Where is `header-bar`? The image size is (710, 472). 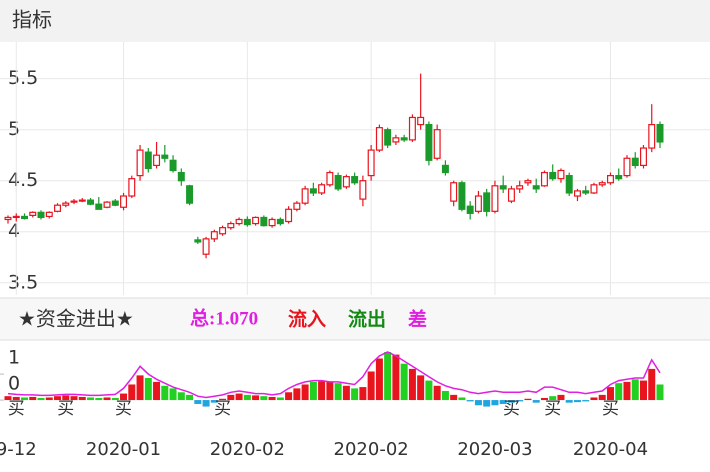
header-bar is located at coordinates (355, 21).